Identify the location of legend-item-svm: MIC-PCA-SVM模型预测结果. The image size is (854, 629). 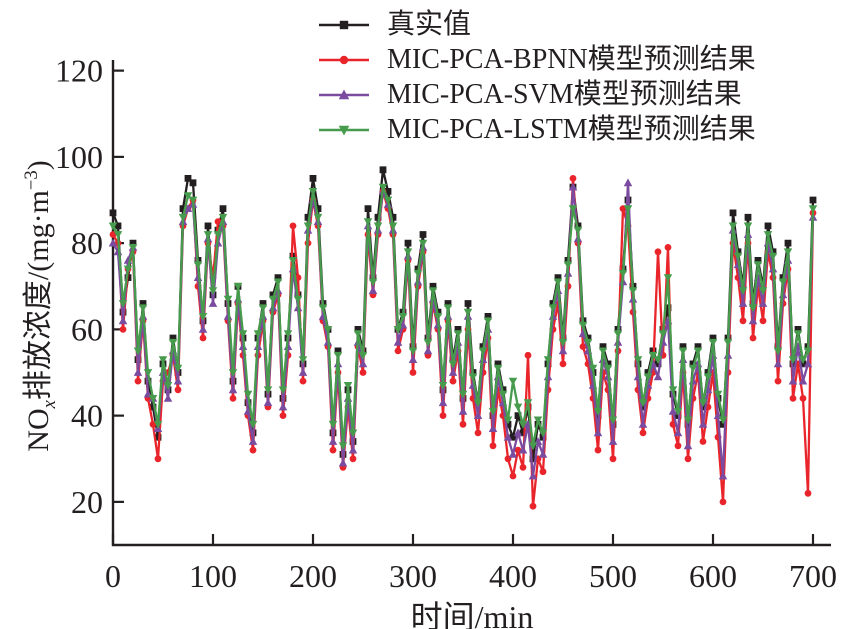
(537, 94).